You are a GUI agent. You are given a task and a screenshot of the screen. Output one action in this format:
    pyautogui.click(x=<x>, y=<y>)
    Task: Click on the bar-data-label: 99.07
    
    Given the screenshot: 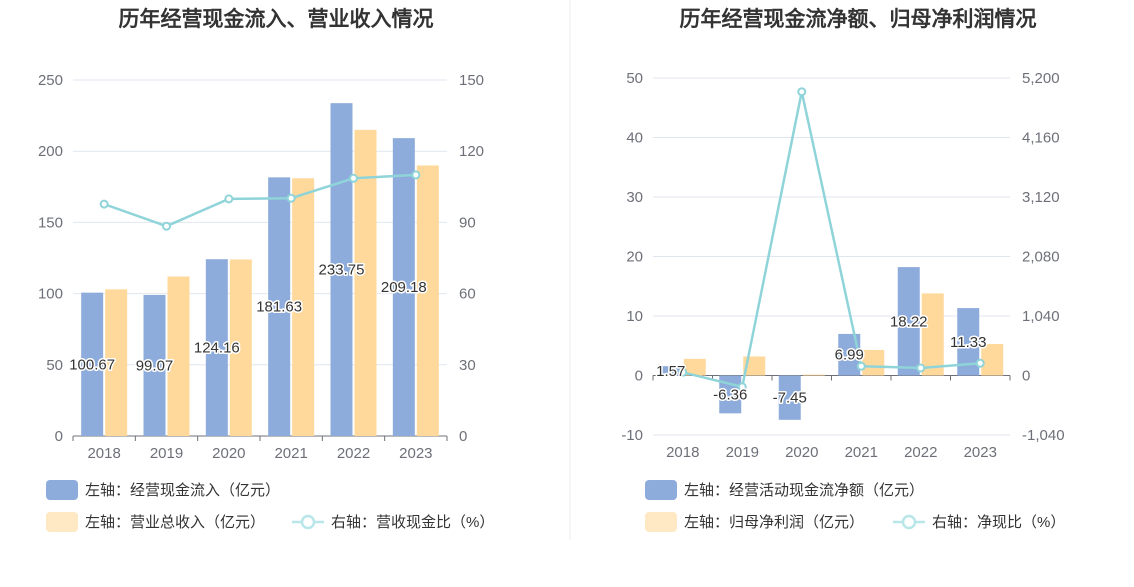 What is the action you would take?
    pyautogui.click(x=155, y=365)
    